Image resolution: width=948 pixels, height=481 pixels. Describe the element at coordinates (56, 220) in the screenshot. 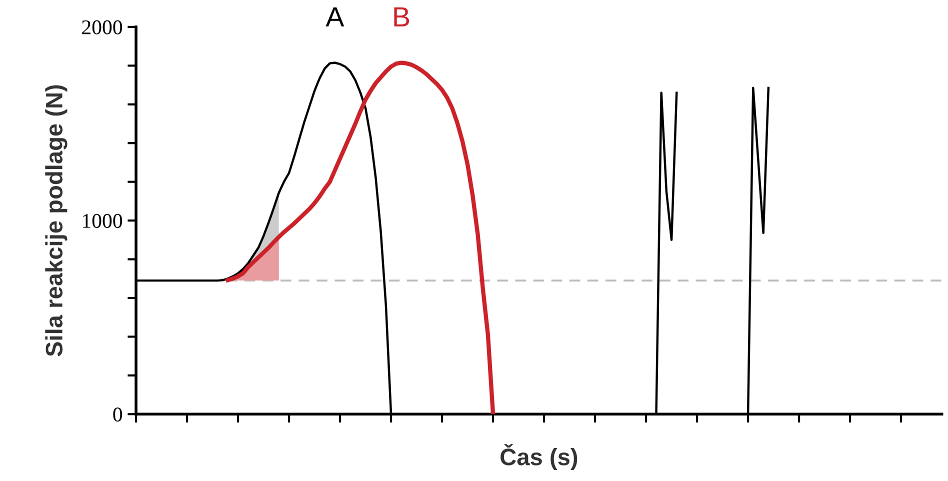

I see `y-axis-title: Sila reakcije podlage (N)` at that location.